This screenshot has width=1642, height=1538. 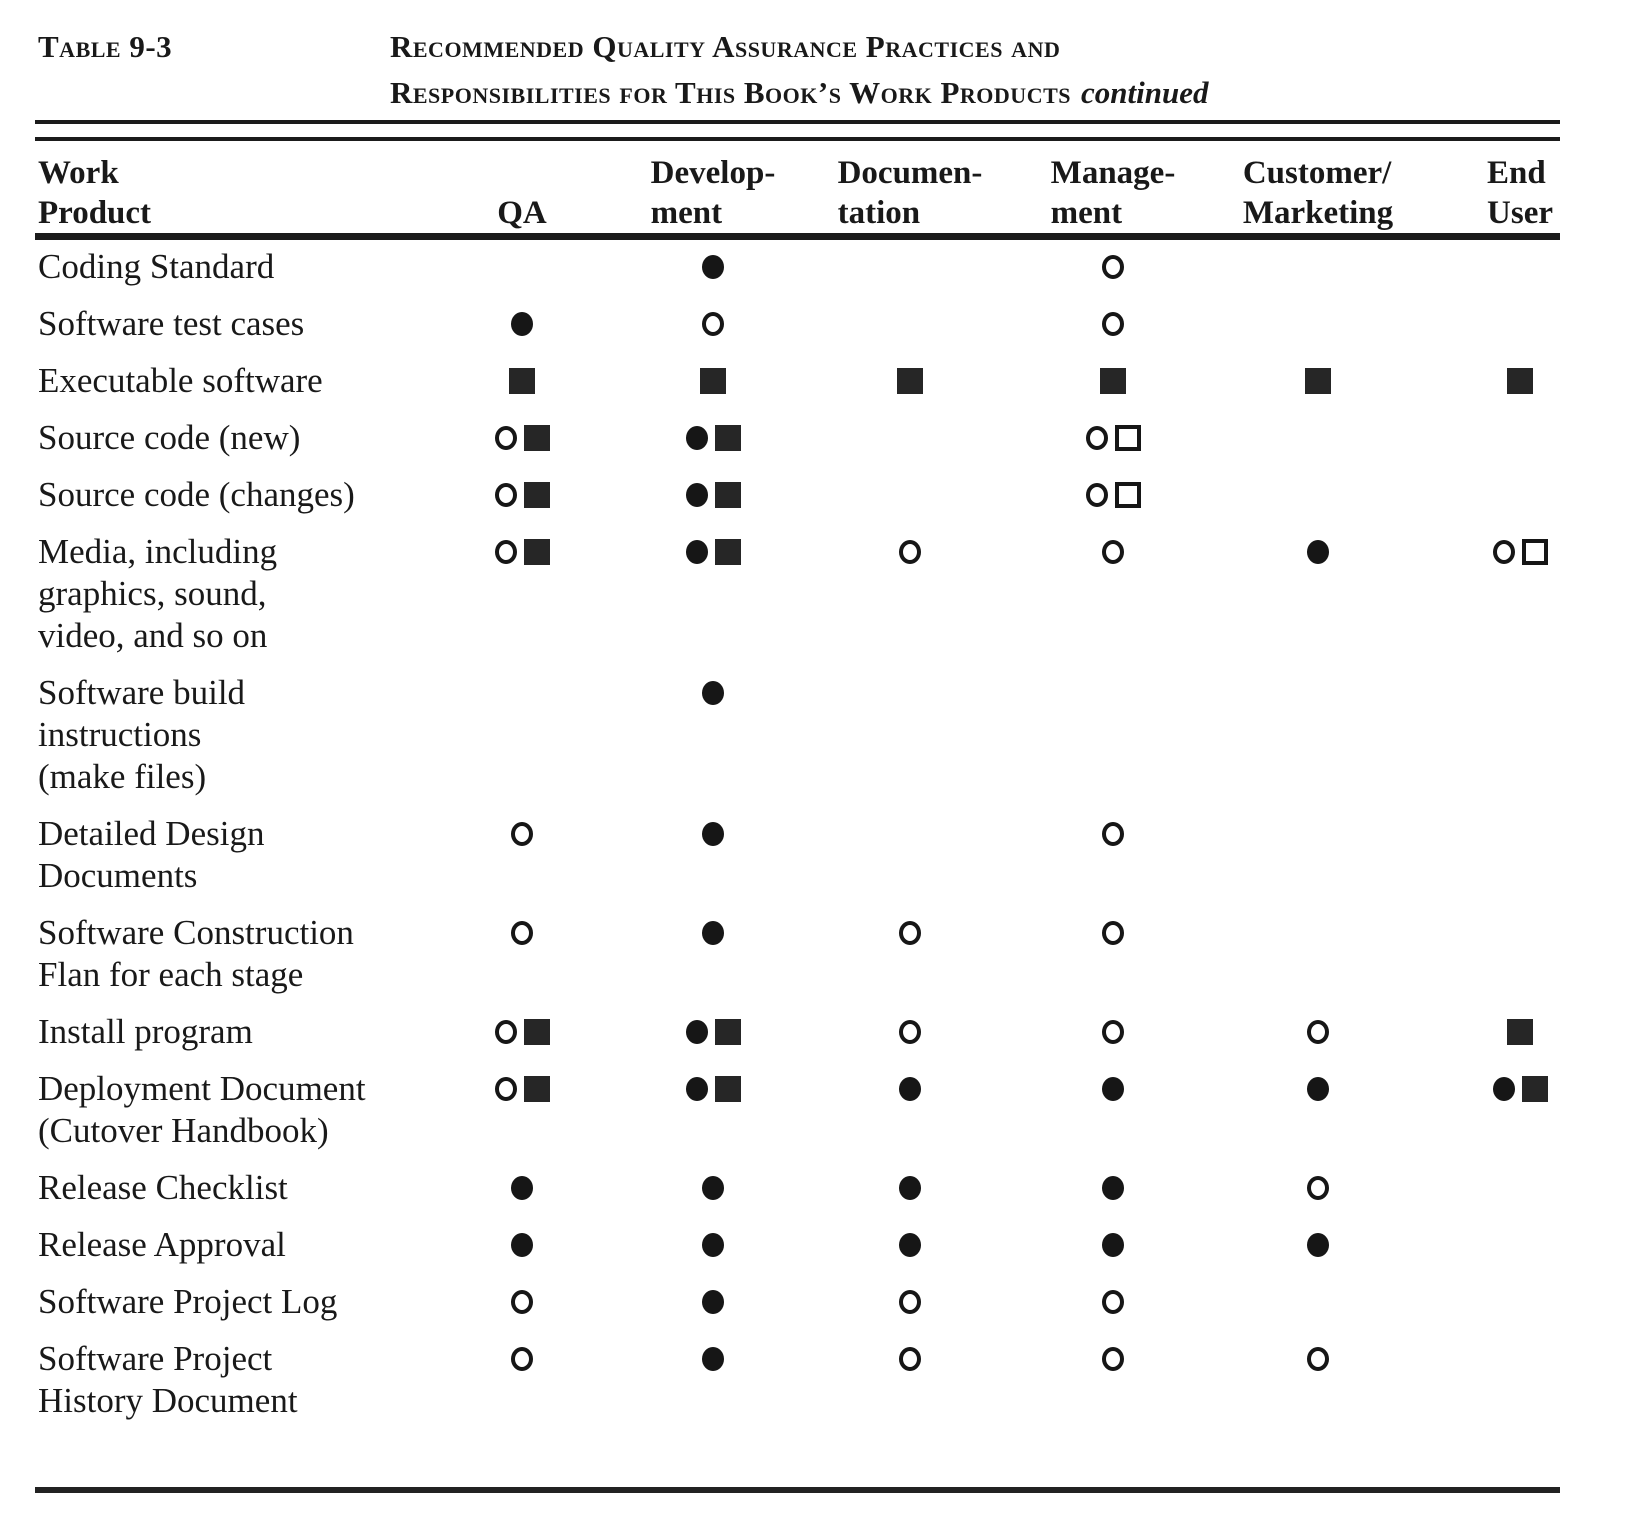 I want to click on row-label-line: Media, including, so click(x=158, y=551).